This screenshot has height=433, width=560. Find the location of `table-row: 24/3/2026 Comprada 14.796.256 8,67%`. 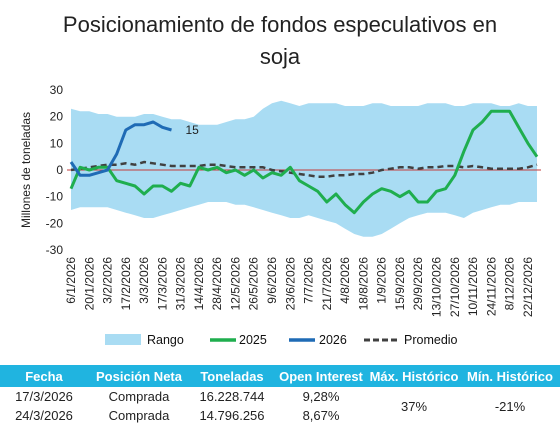

table-row: 24/3/2026 Comprada 14.796.256 8,67% is located at coordinates (280, 415).